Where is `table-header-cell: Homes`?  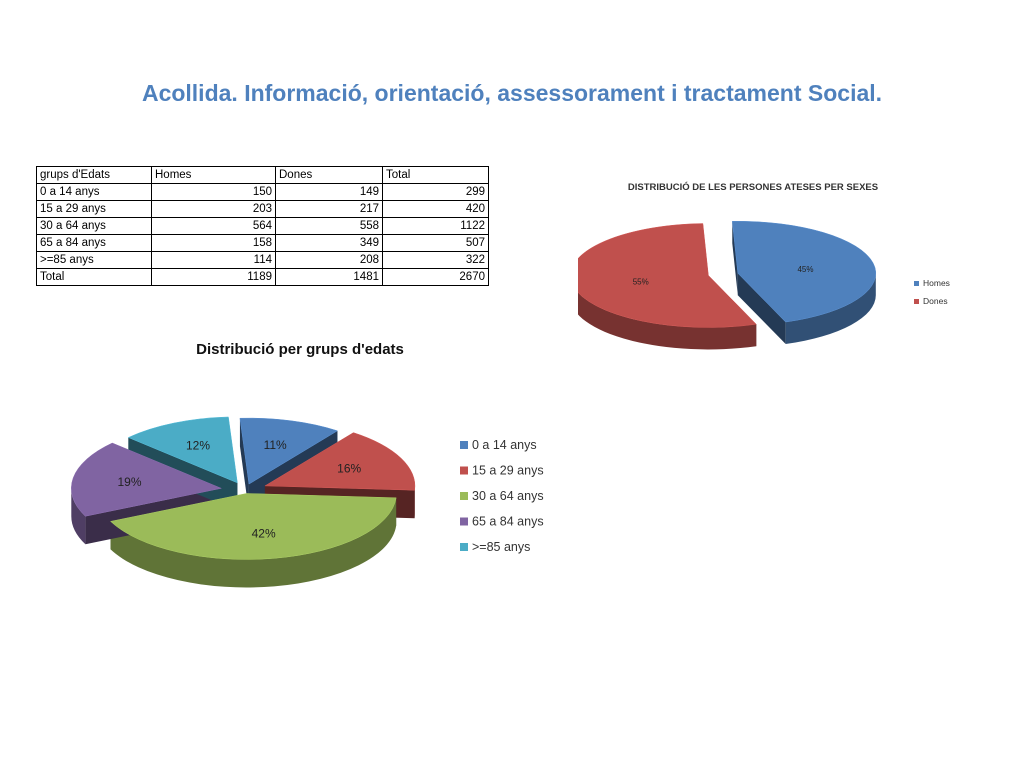
table-header-cell: Homes is located at coordinates (213, 175).